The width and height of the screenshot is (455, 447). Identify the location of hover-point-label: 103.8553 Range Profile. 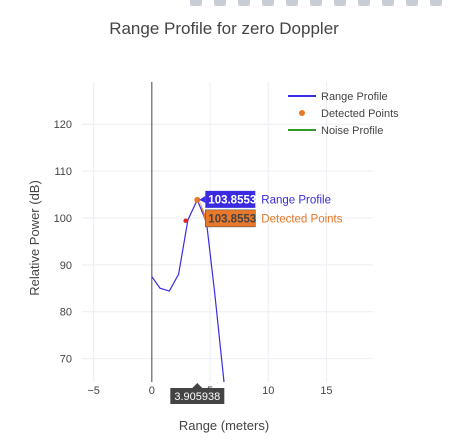
(265, 199).